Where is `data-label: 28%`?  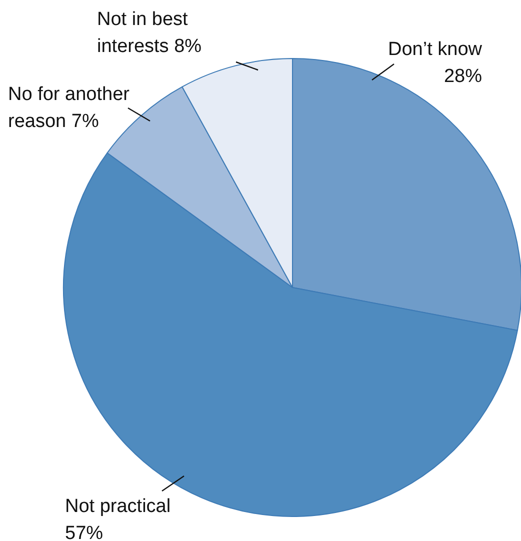
data-label: 28% is located at coordinates (463, 77).